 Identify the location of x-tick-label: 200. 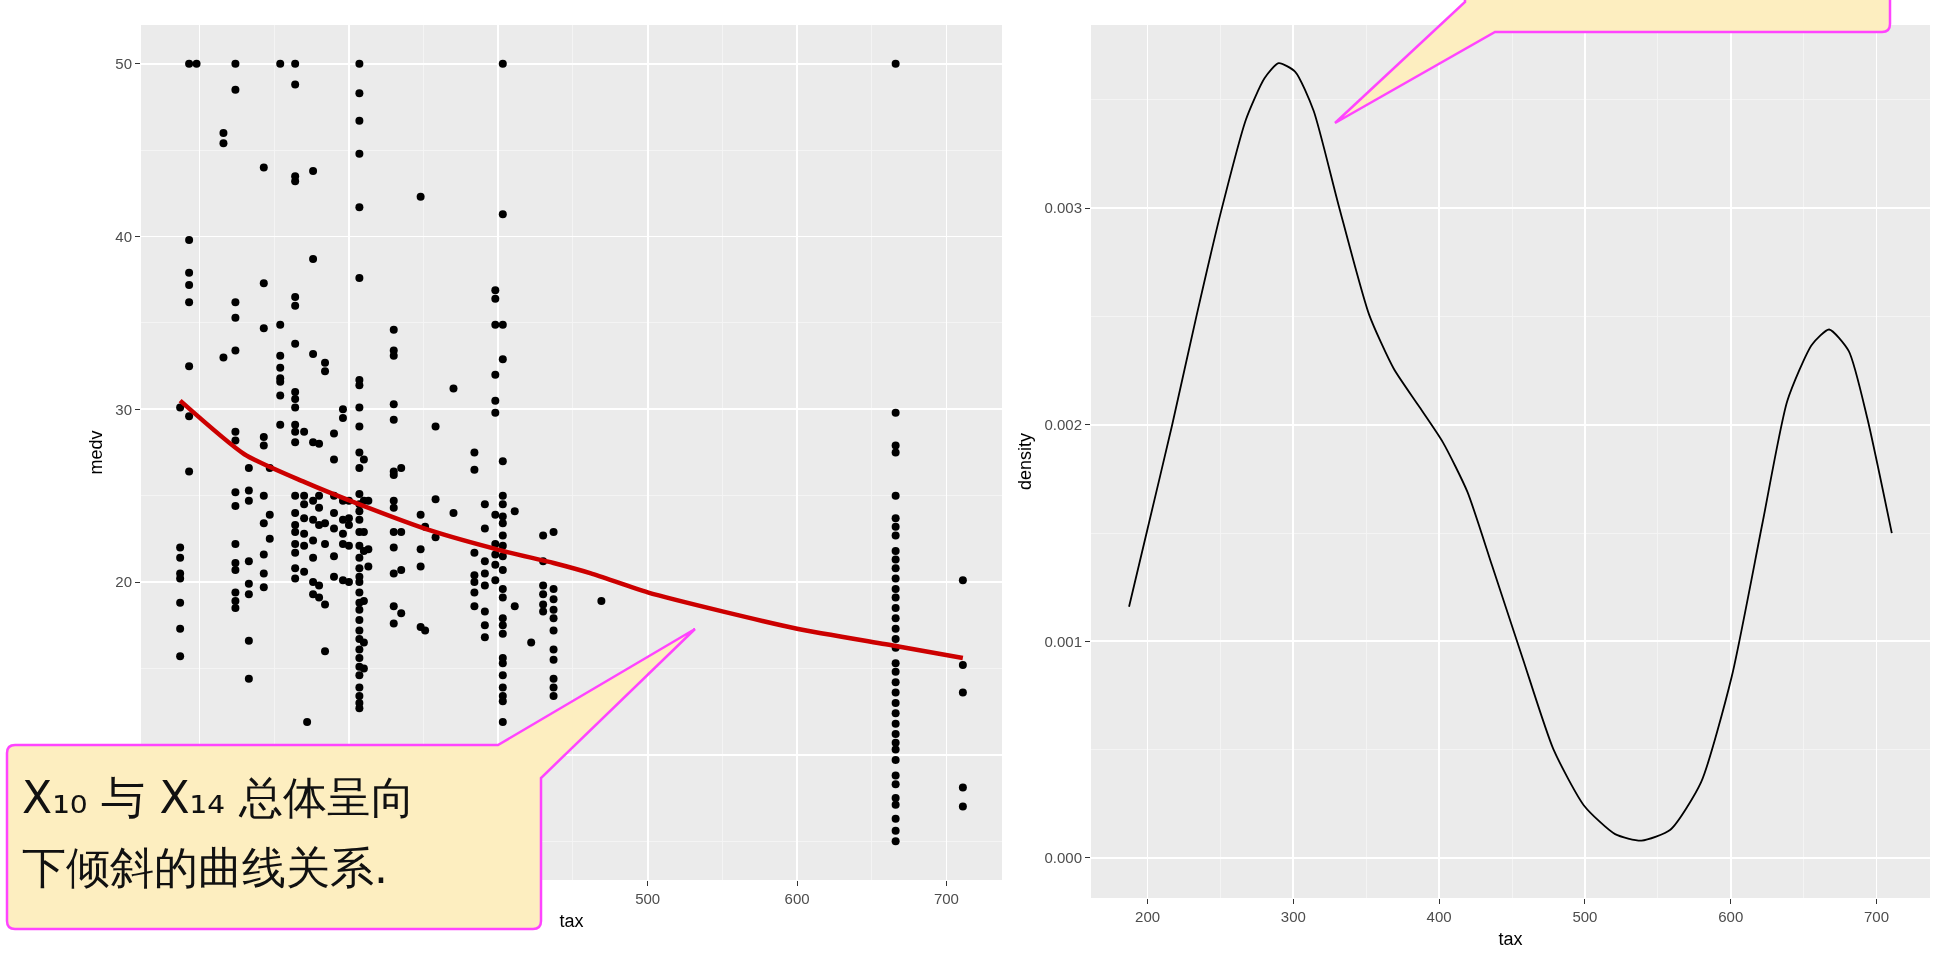
(1148, 916).